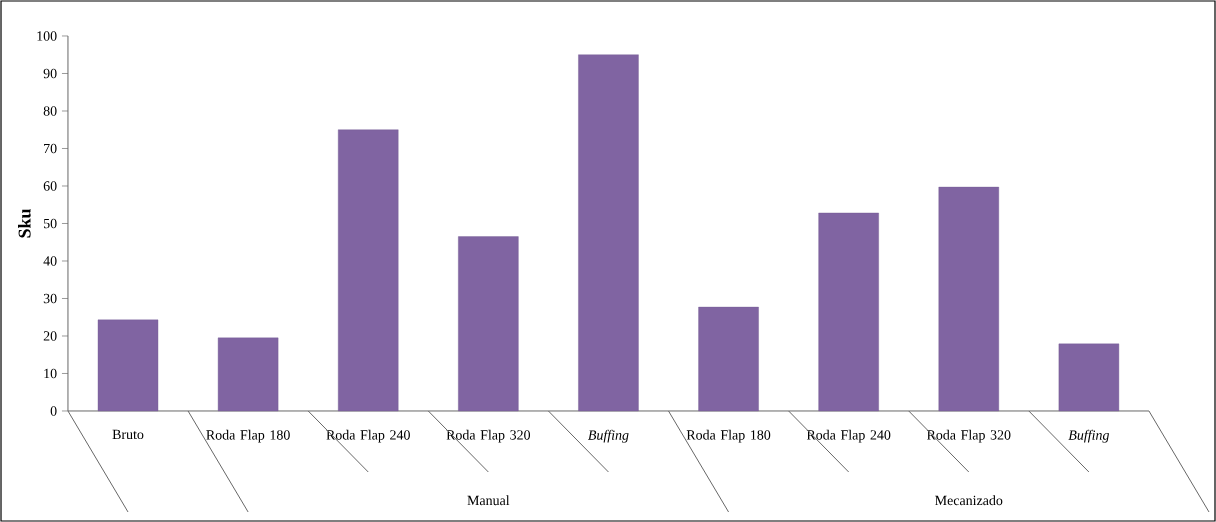 The width and height of the screenshot is (1216, 522). Describe the element at coordinates (50, 261) in the screenshot. I see `y-tick-label: 40` at that location.